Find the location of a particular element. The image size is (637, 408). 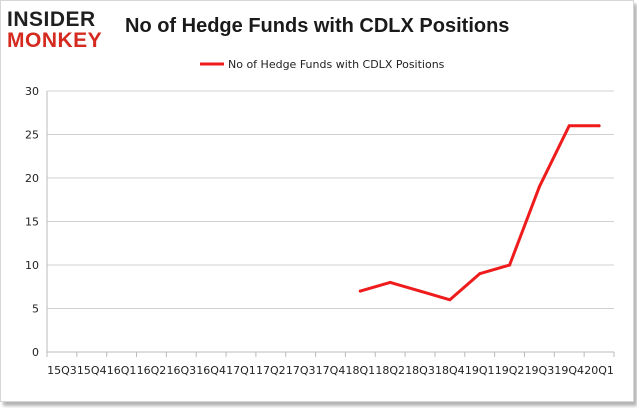

insider-monkey-logo: INSIDER MONKEY is located at coordinates (62, 30).